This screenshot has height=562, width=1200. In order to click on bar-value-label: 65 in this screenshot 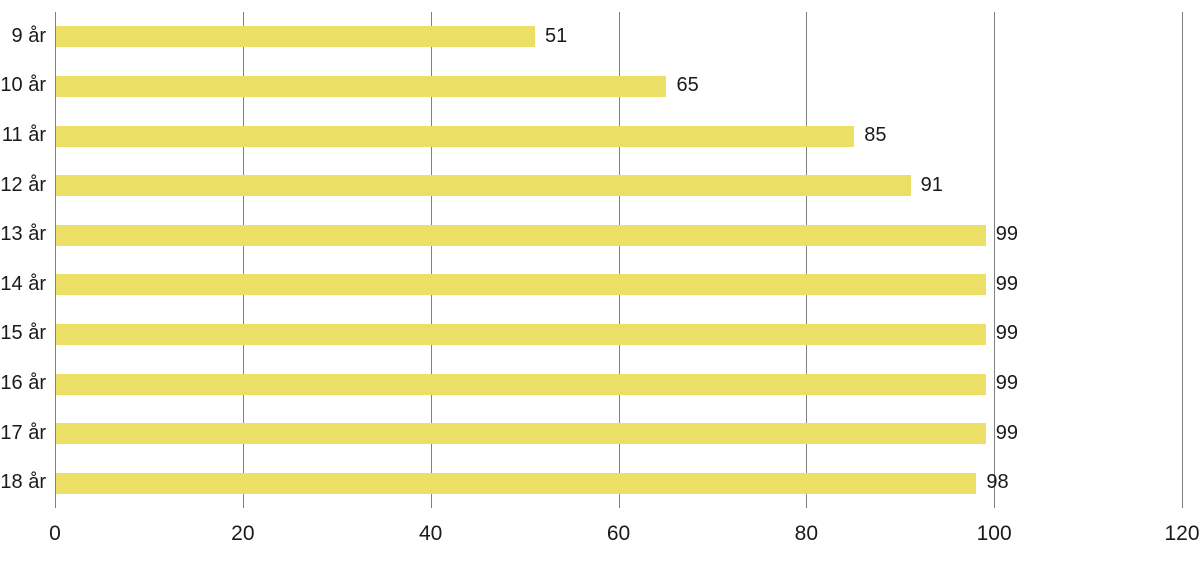, I will do `click(687, 85)`.